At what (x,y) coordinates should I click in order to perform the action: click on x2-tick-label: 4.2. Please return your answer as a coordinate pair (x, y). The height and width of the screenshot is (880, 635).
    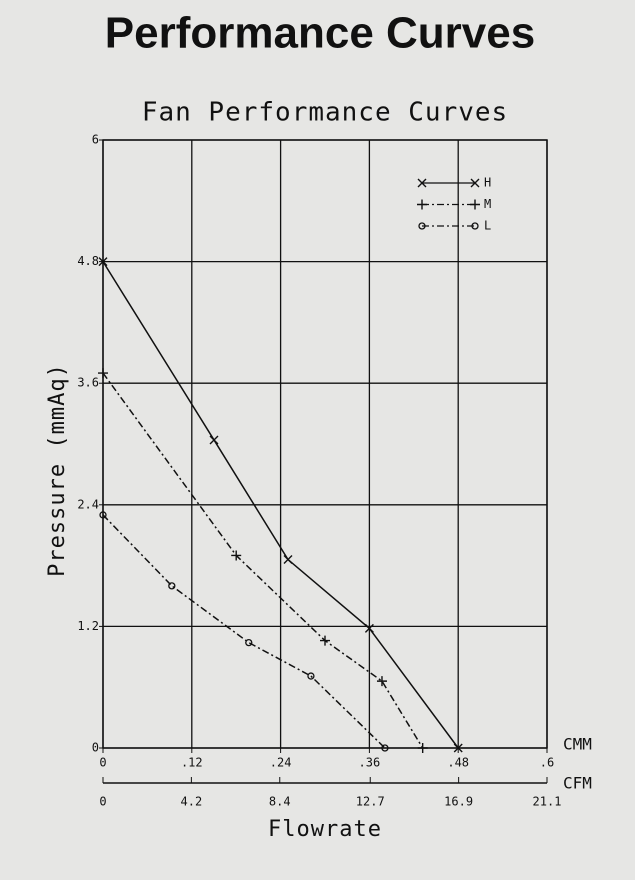
    Looking at the image, I should click on (192, 802).